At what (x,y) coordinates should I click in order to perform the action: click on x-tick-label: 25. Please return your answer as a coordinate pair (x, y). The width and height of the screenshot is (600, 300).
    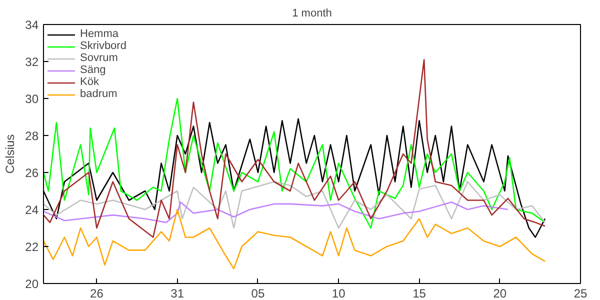
    Looking at the image, I should click on (581, 293).